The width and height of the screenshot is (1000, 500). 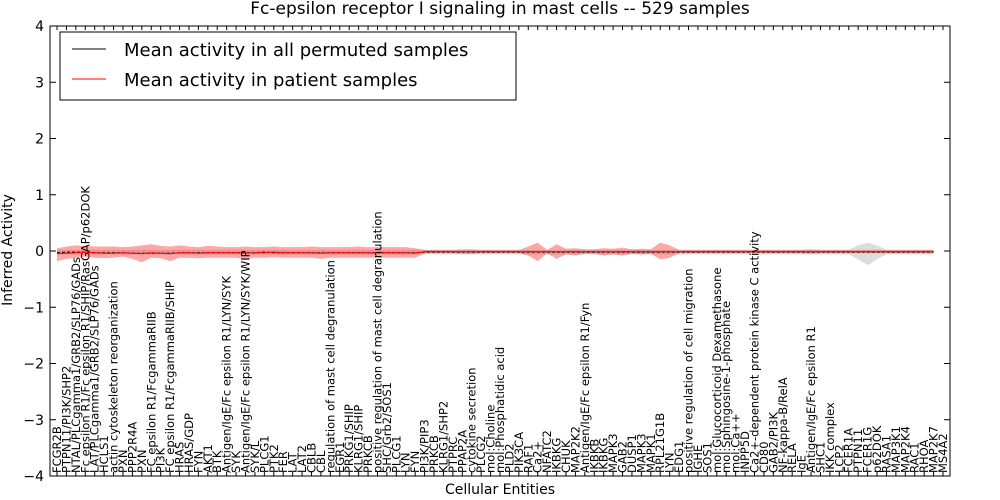 I want to click on legend-label-patient: Mean activity in patient samples, so click(x=271, y=80).